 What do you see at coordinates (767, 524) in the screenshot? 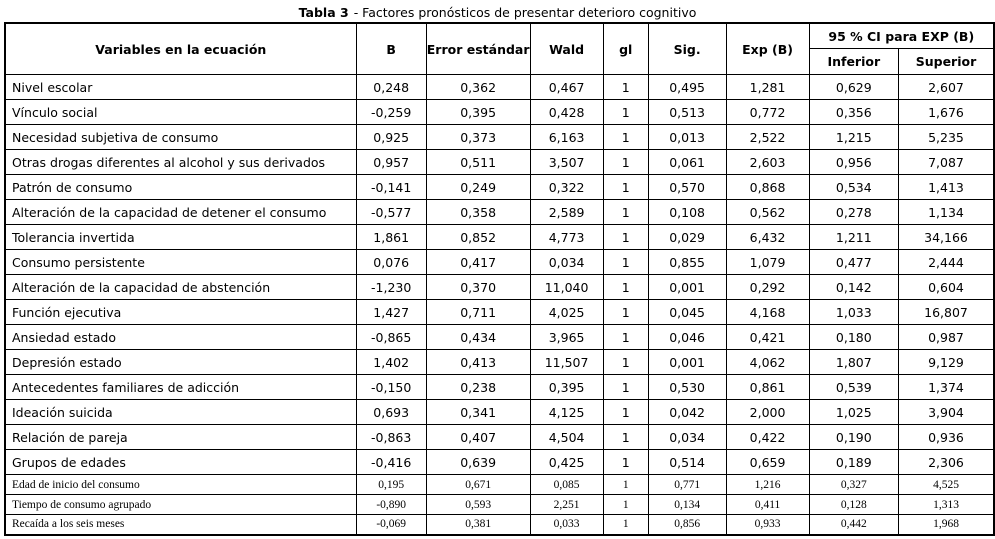
I see `value-cell: 0,933` at bounding box center [767, 524].